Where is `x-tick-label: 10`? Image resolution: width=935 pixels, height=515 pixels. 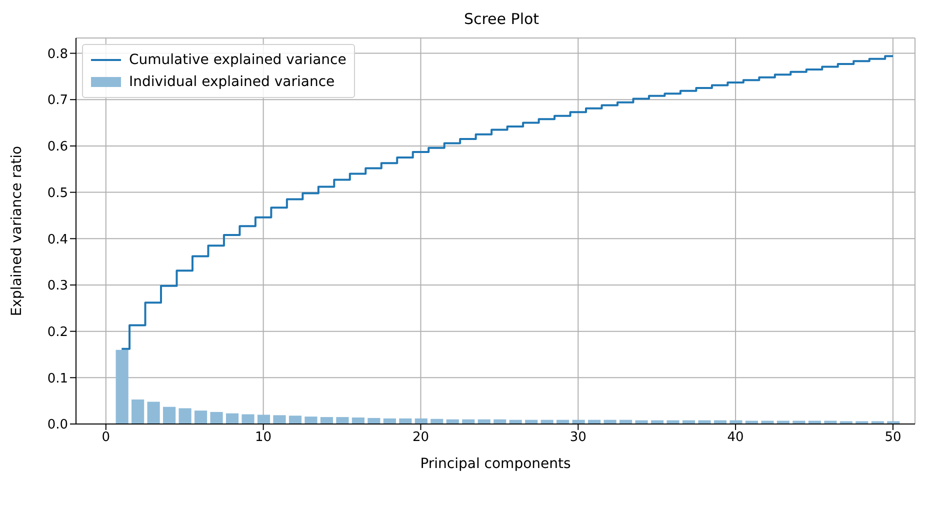 x-tick-label: 10 is located at coordinates (263, 438).